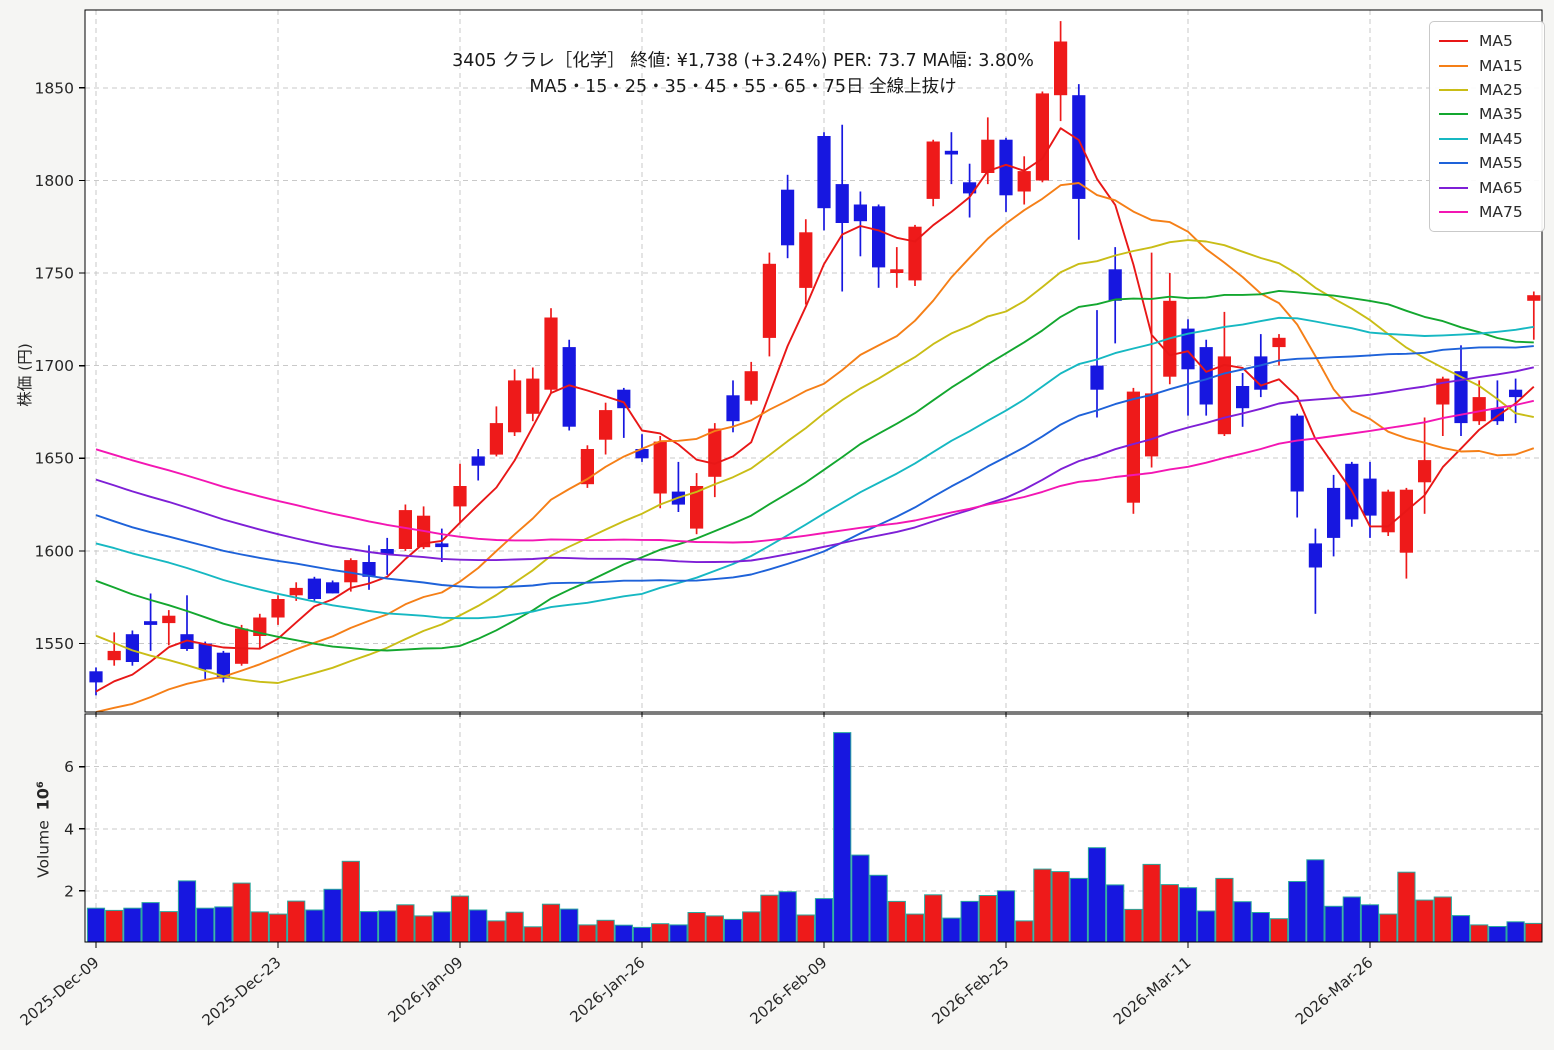 The height and width of the screenshot is (1050, 1554). What do you see at coordinates (69, 767) in the screenshot?
I see `volume-tick-label: 6` at bounding box center [69, 767].